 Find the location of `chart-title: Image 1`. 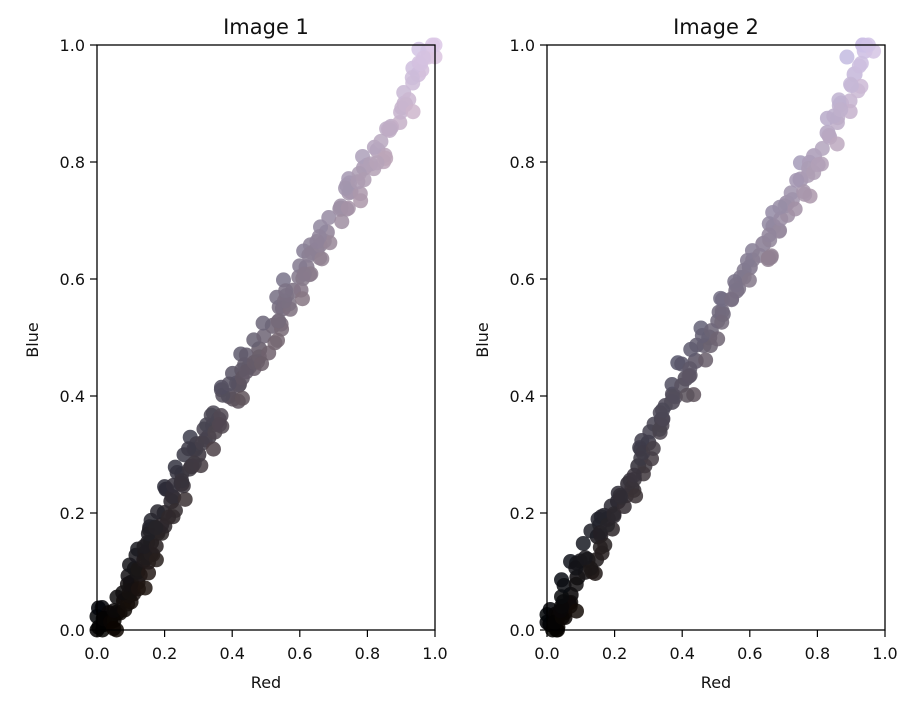

chart-title: Image 1 is located at coordinates (266, 27).